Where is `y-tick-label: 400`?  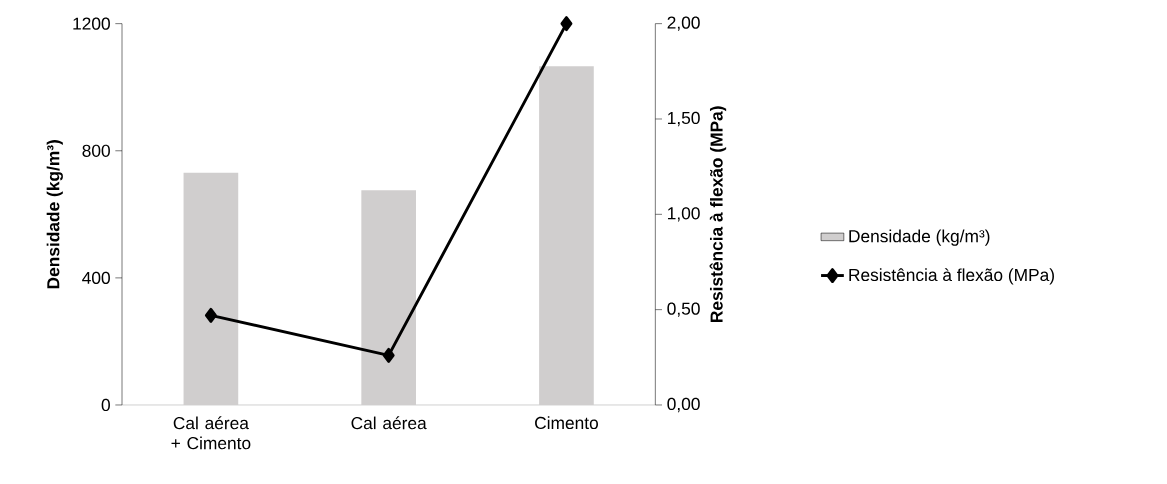 y-tick-label: 400 is located at coordinates (96, 278).